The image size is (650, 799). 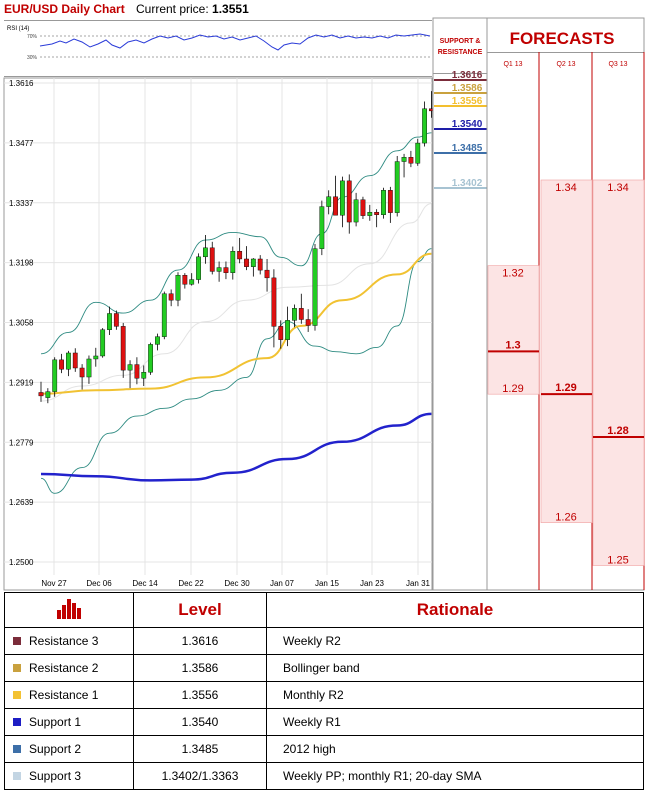 I want to click on rsi-upper-label: 70%, so click(x=32, y=37).